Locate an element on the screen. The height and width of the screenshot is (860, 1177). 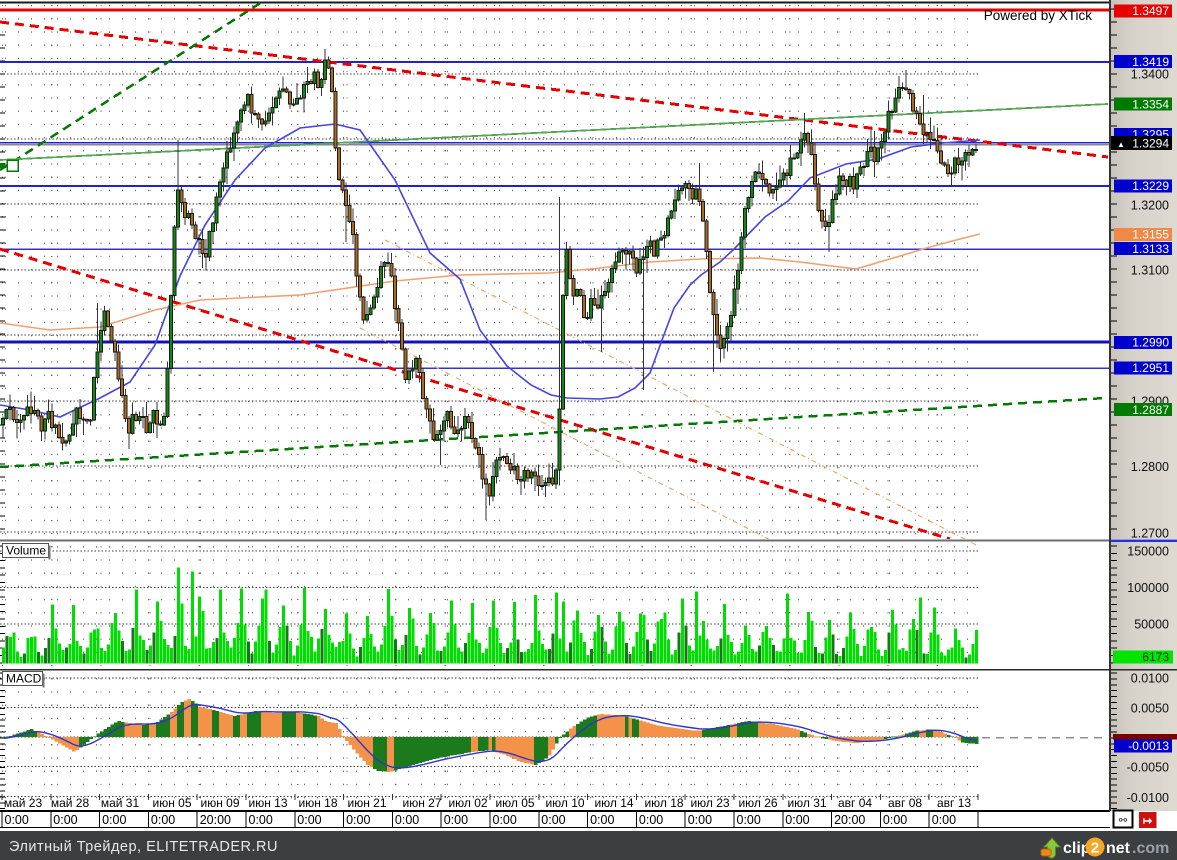
svg-text: 1.2800 is located at coordinates (1150, 467).